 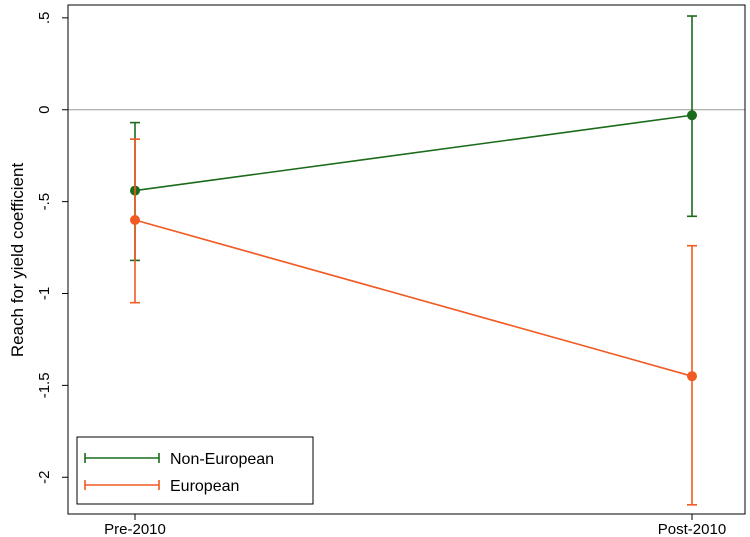 What do you see at coordinates (44, 18) in the screenshot?
I see `y-tick-label: .5` at bounding box center [44, 18].